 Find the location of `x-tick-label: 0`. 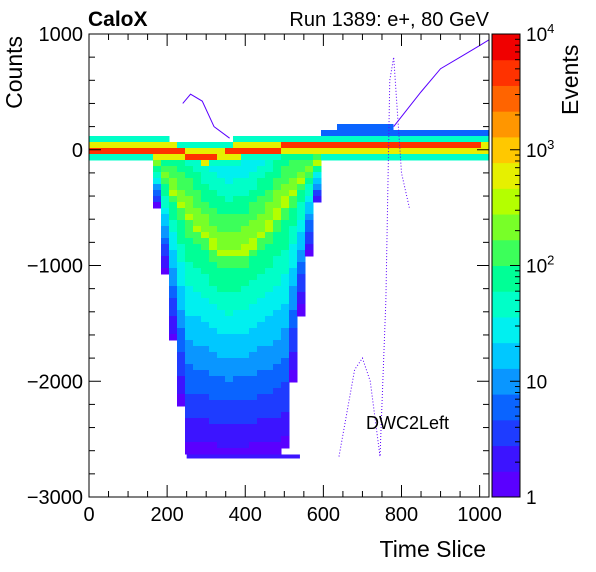

x-tick-label: 0 is located at coordinates (88, 515).